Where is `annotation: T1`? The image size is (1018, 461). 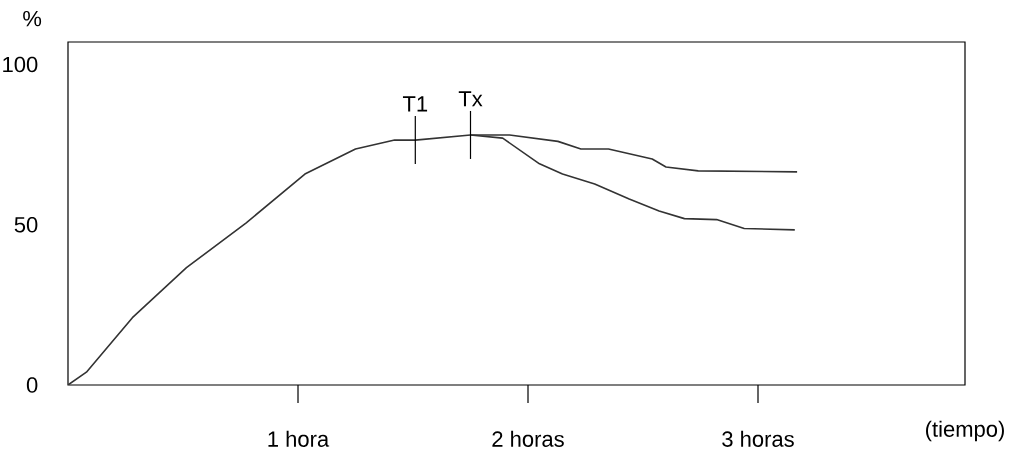 annotation: T1 is located at coordinates (415, 104).